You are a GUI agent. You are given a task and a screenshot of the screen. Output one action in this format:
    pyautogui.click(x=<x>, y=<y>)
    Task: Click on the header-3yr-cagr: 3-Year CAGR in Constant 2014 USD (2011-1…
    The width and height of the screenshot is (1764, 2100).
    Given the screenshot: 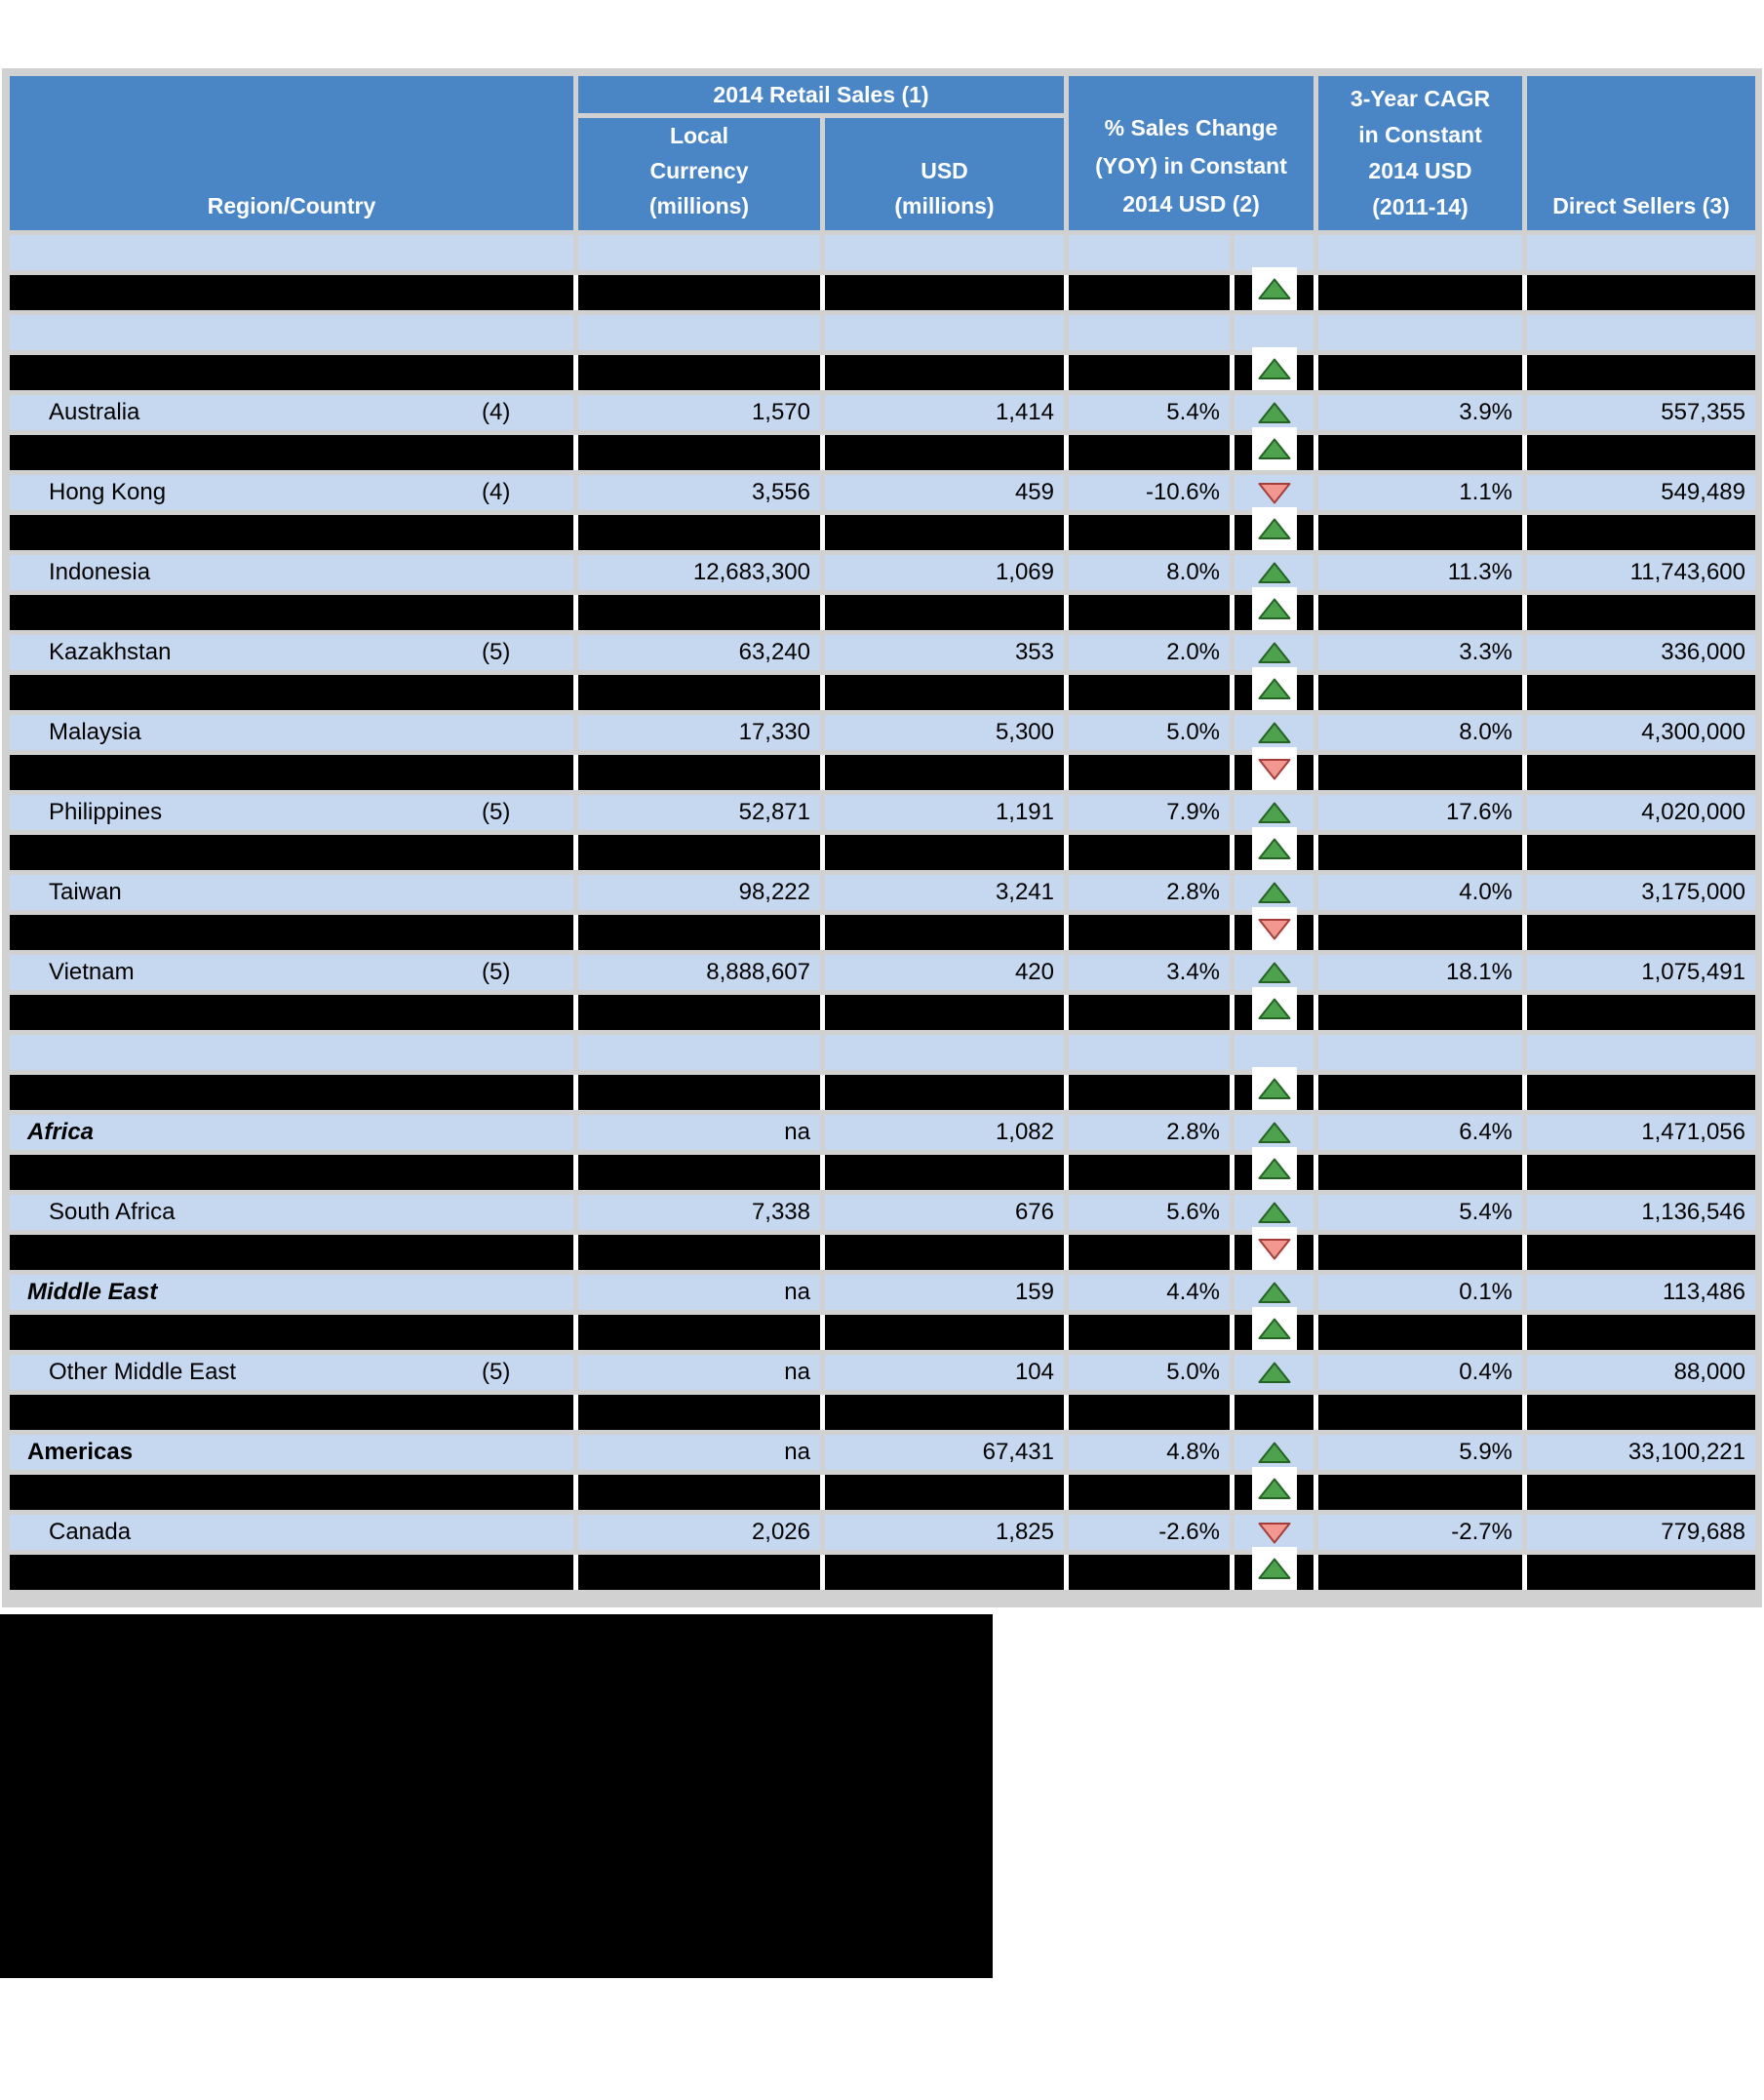 What is the action you would take?
    pyautogui.click(x=1420, y=153)
    